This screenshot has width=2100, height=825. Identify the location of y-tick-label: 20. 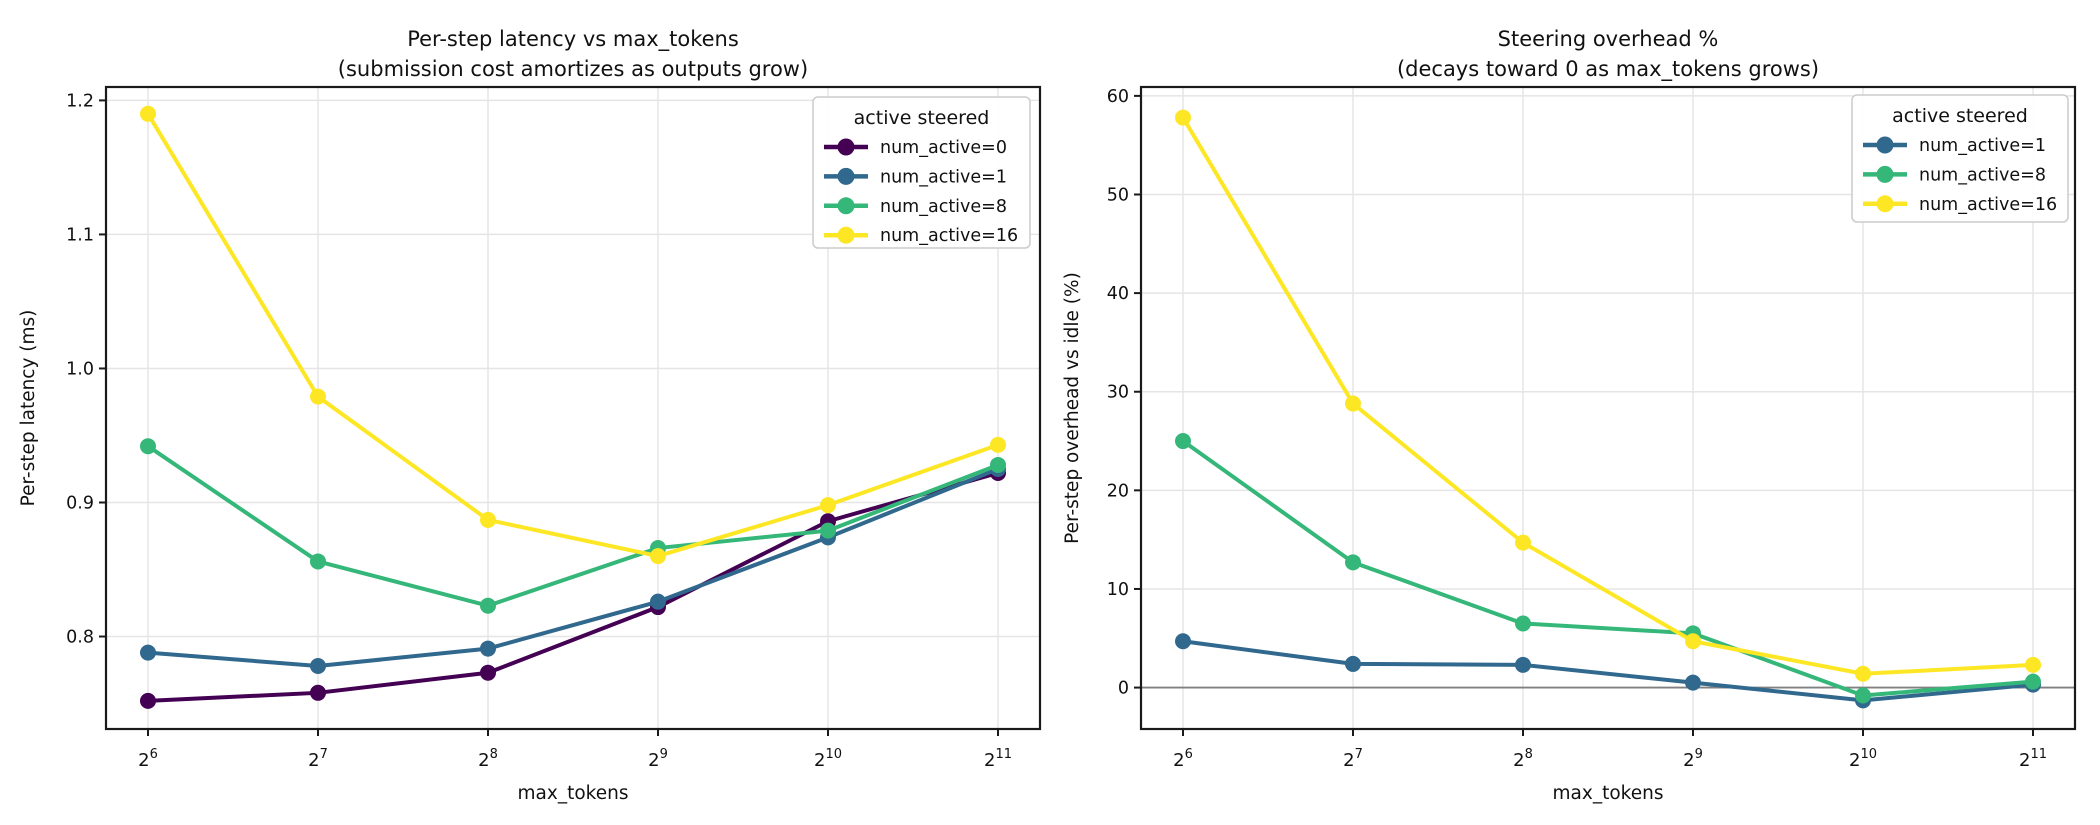
(1118, 491).